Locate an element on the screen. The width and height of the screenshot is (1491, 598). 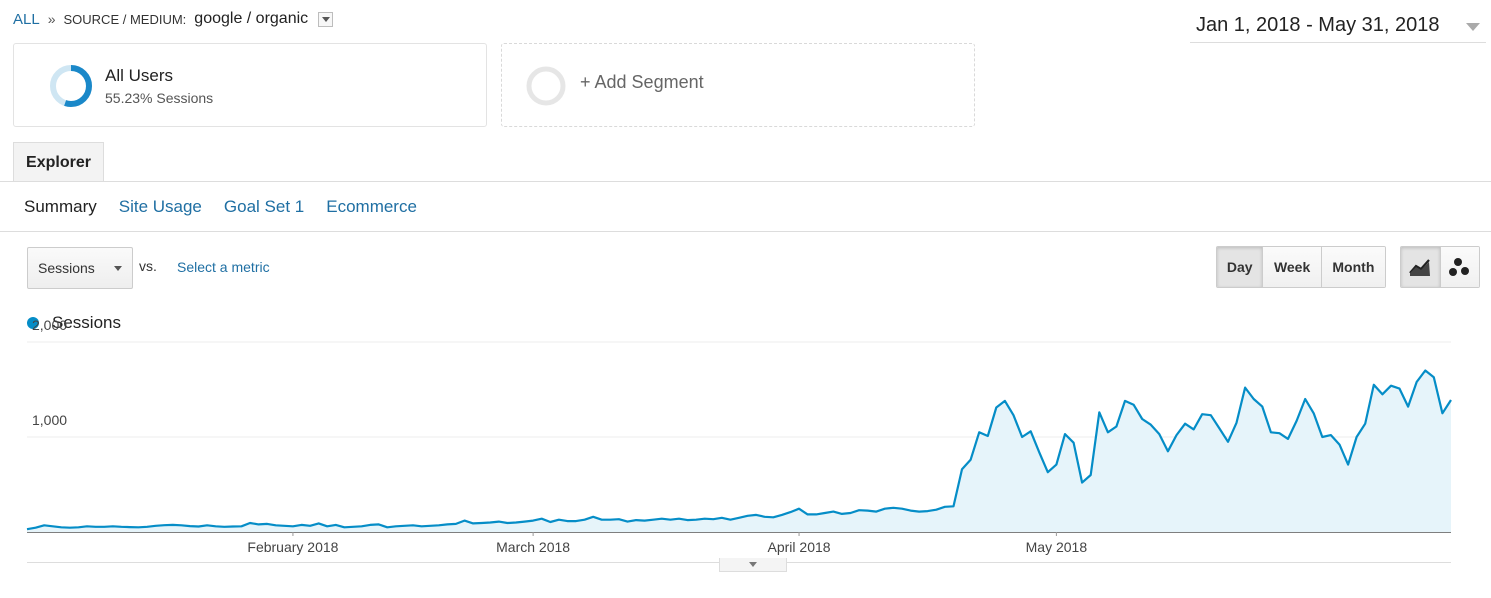
granularity-toggle: Day Week Month is located at coordinates (1301, 267).